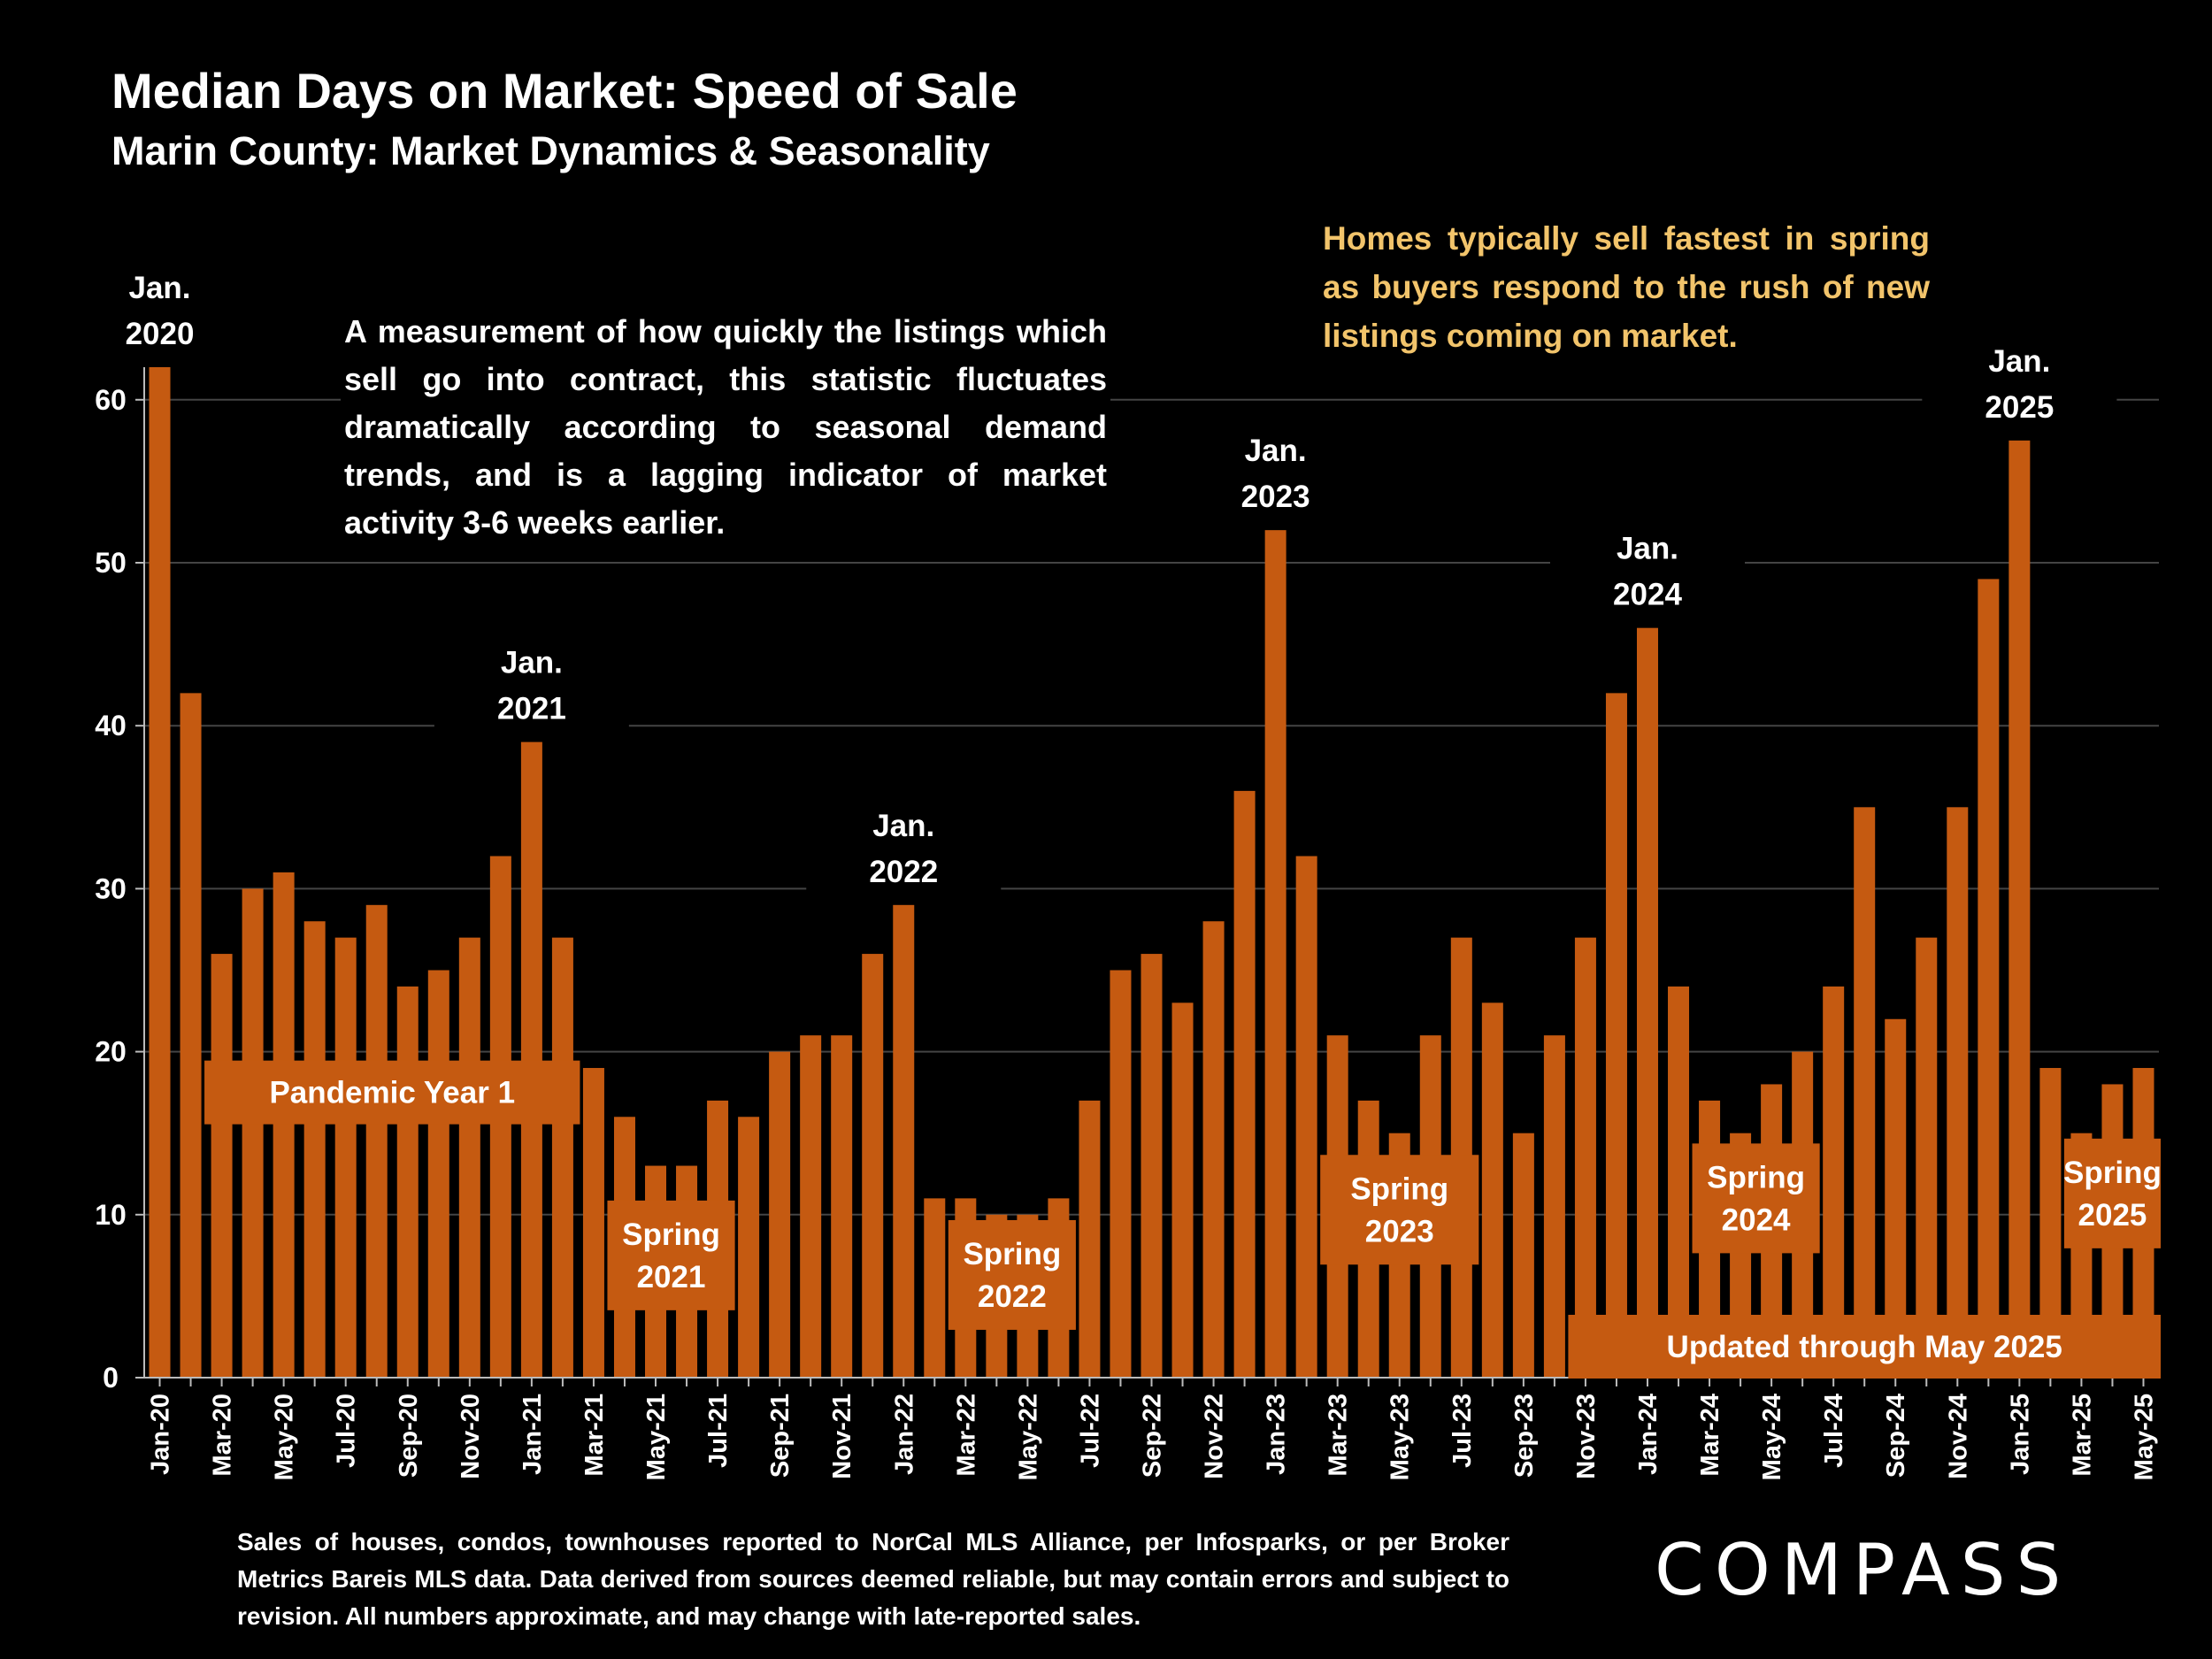  What do you see at coordinates (1276, 497) in the screenshot?
I see `annotation-year: 2023` at bounding box center [1276, 497].